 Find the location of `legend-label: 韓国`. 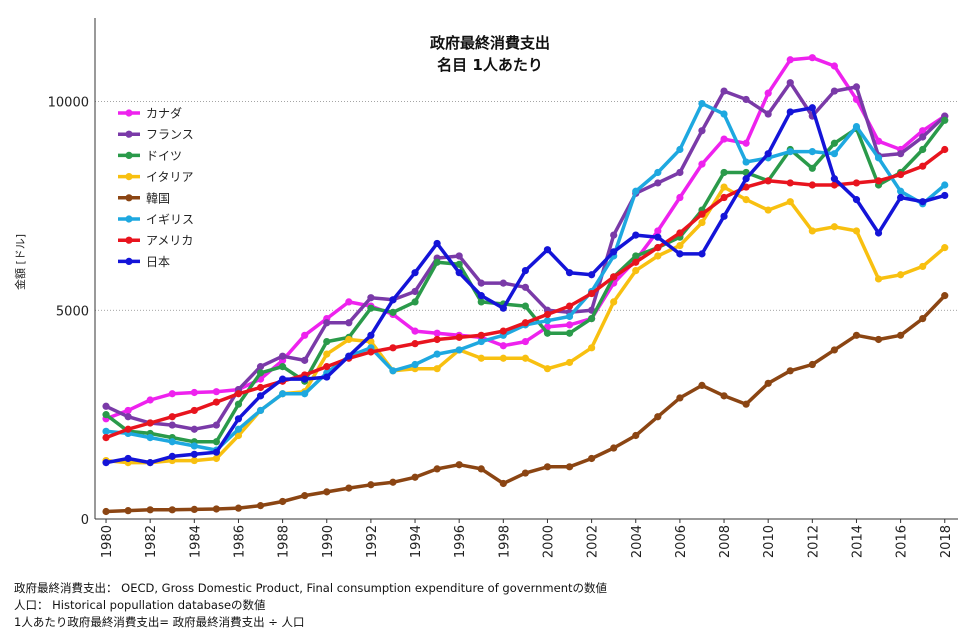

legend-label: 韓国 is located at coordinates (158, 198).